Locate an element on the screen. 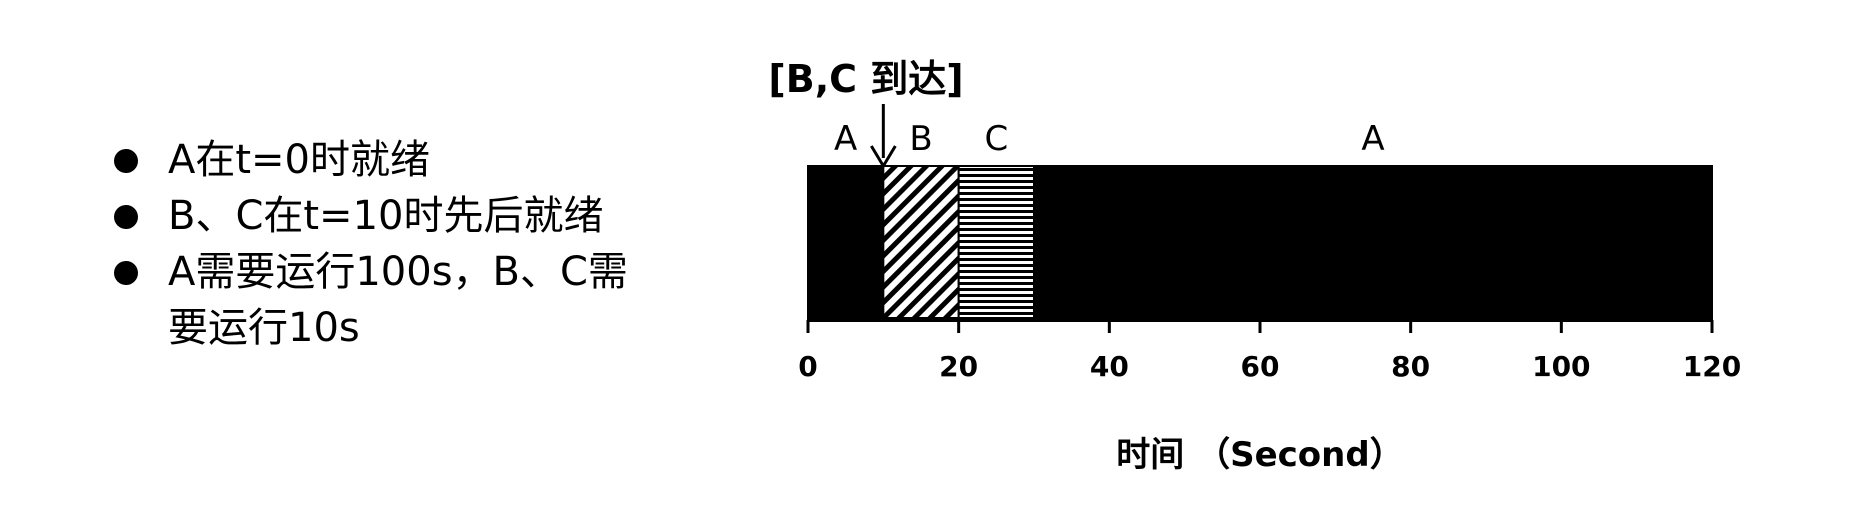 The width and height of the screenshot is (1853, 511). bullet-text: A在t=0时就绪 is located at coordinates (299, 160).